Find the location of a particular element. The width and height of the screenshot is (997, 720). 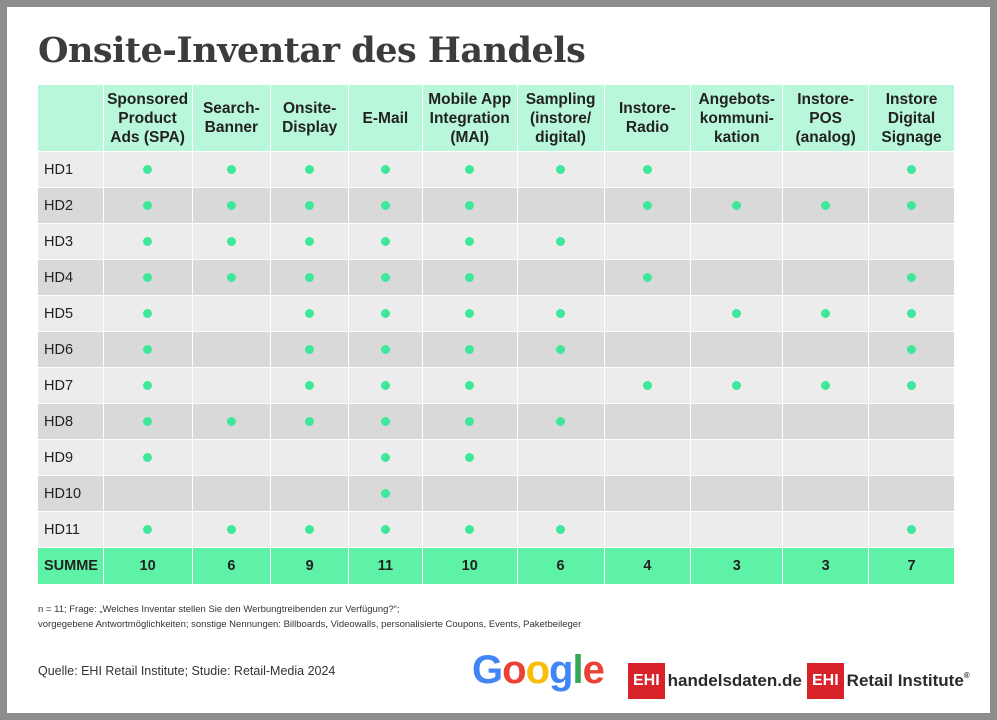

table-row: HD8 is located at coordinates (496, 422).